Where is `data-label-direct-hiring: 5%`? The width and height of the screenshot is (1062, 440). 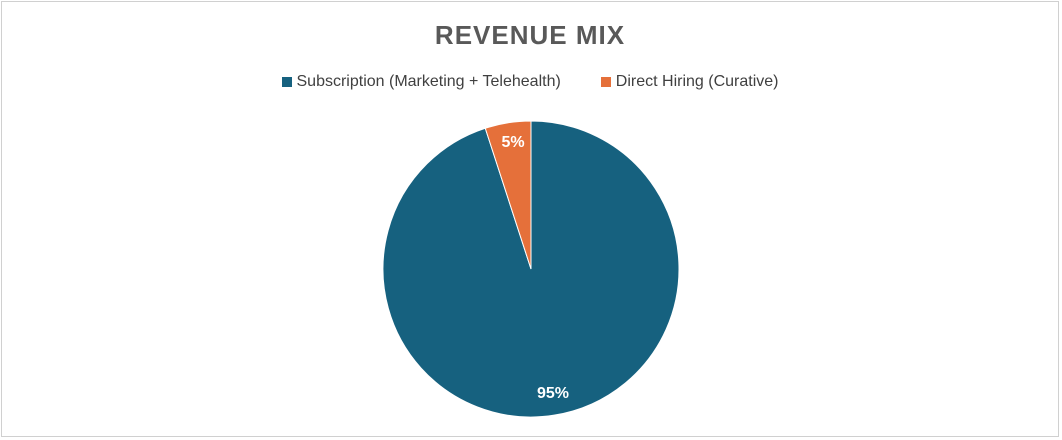 data-label-direct-hiring: 5% is located at coordinates (513, 142).